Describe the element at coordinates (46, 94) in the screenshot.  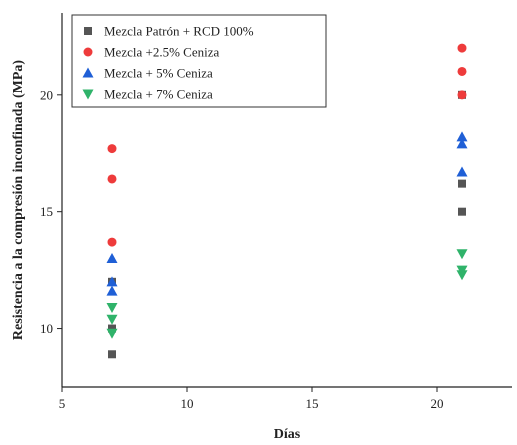
I see `y-tick-label: 20` at that location.